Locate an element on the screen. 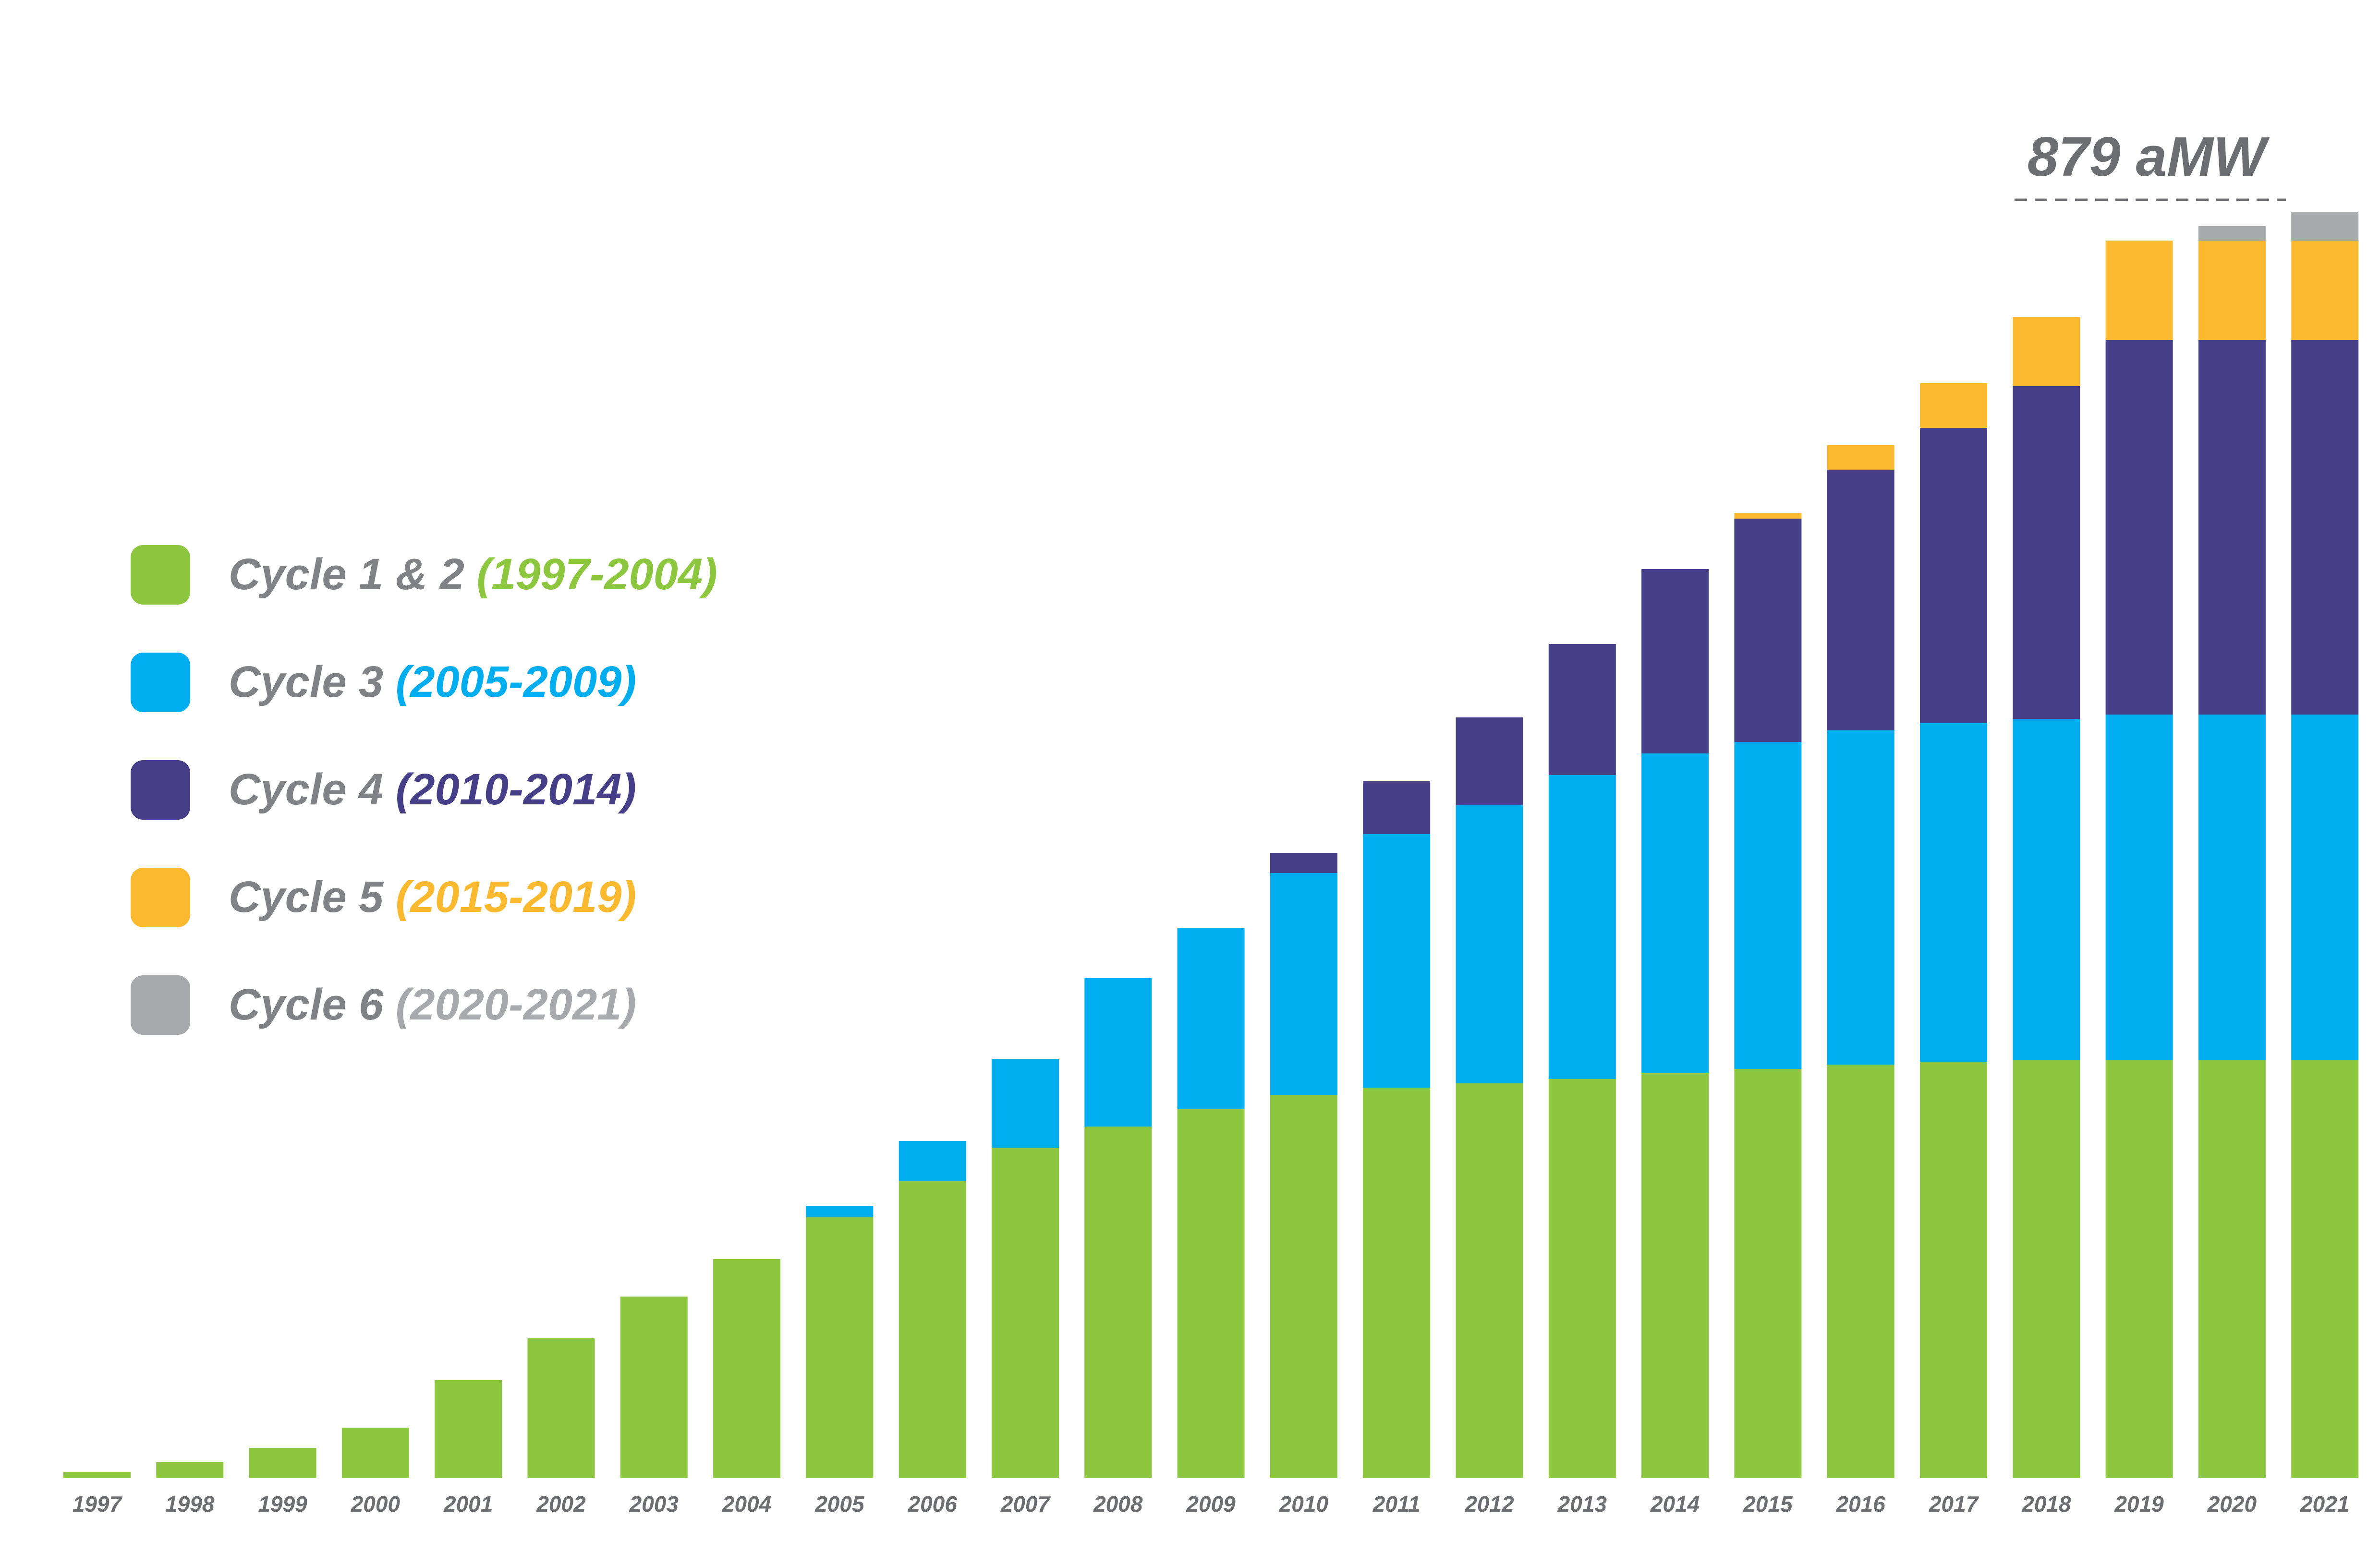 The height and width of the screenshot is (1565, 2380). total-annotation: 879 aMW is located at coordinates (2151, 163).